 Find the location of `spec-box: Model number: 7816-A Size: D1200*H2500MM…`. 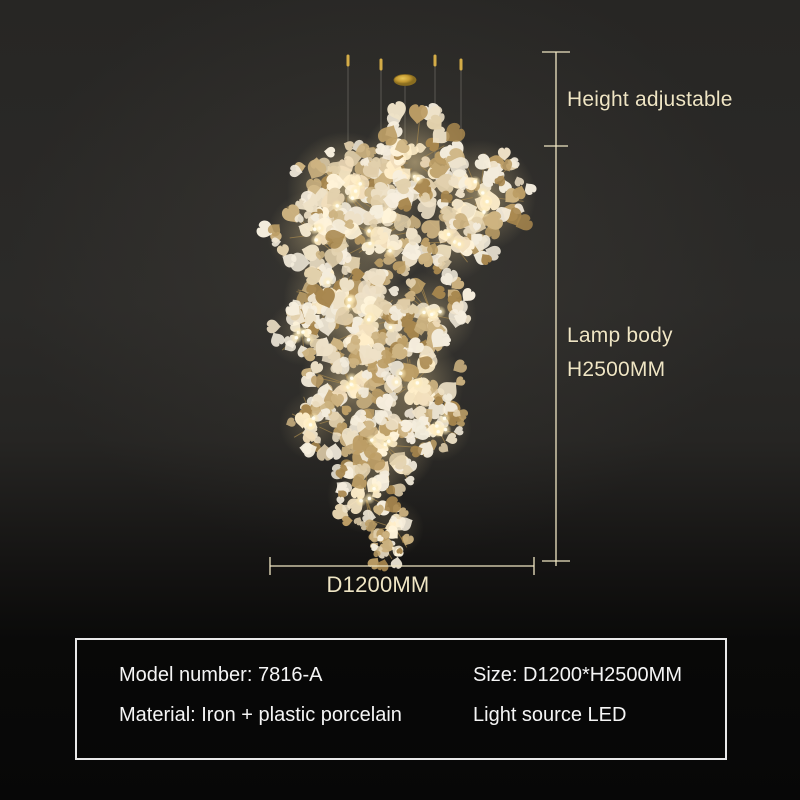

spec-box: Model number: 7816-A Size: D1200*H2500MM… is located at coordinates (401, 699).